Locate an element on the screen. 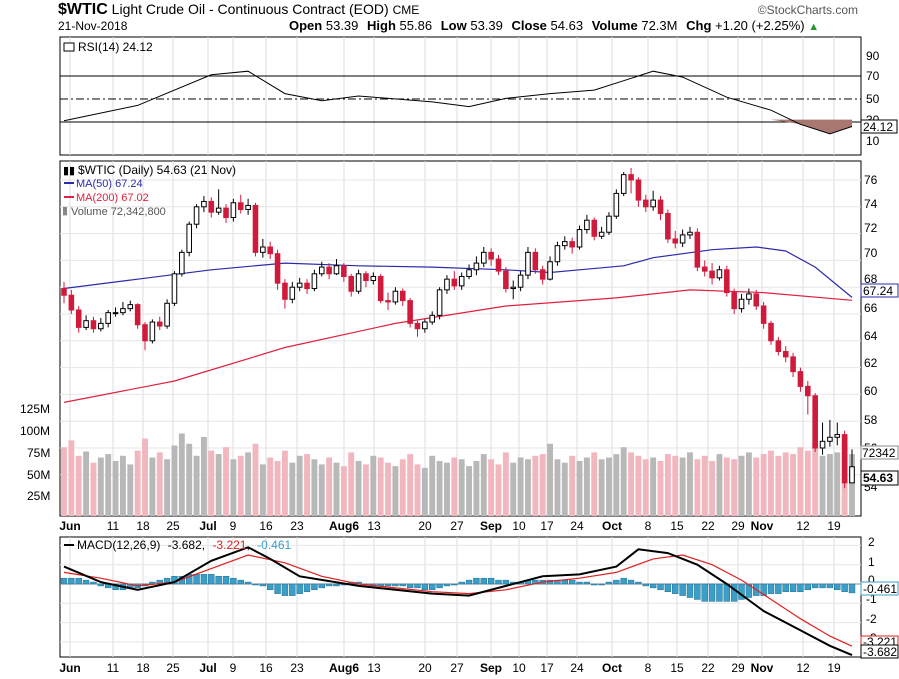 The height and width of the screenshot is (679, 899). volume-tick-50M: 50M is located at coordinates (38, 475).